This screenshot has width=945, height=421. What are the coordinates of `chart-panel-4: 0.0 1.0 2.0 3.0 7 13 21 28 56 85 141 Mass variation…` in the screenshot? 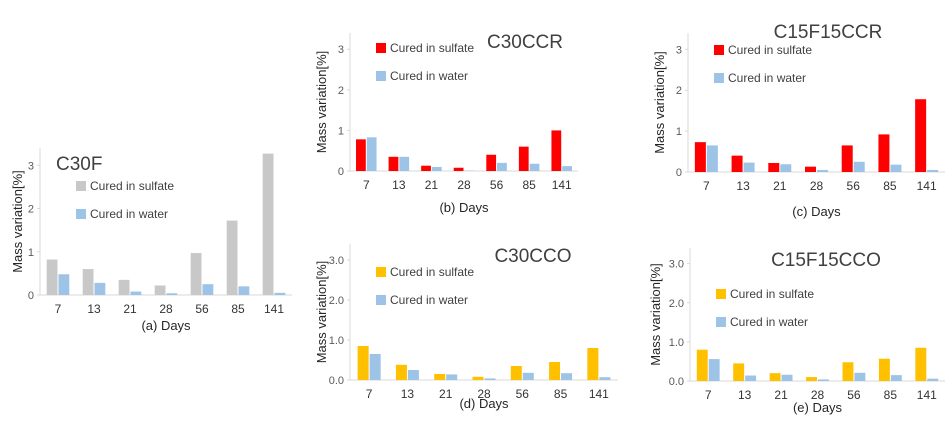 It's located at (466, 327).